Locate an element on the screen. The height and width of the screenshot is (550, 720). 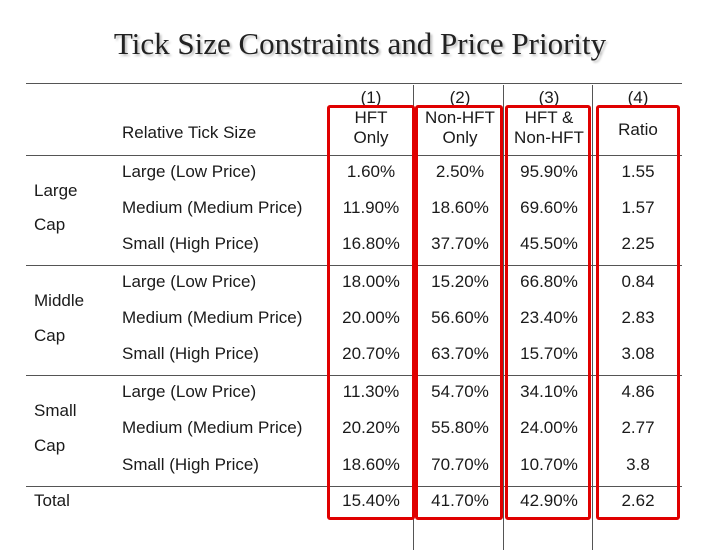
cell-hft: 16.80% is located at coordinates (371, 243).